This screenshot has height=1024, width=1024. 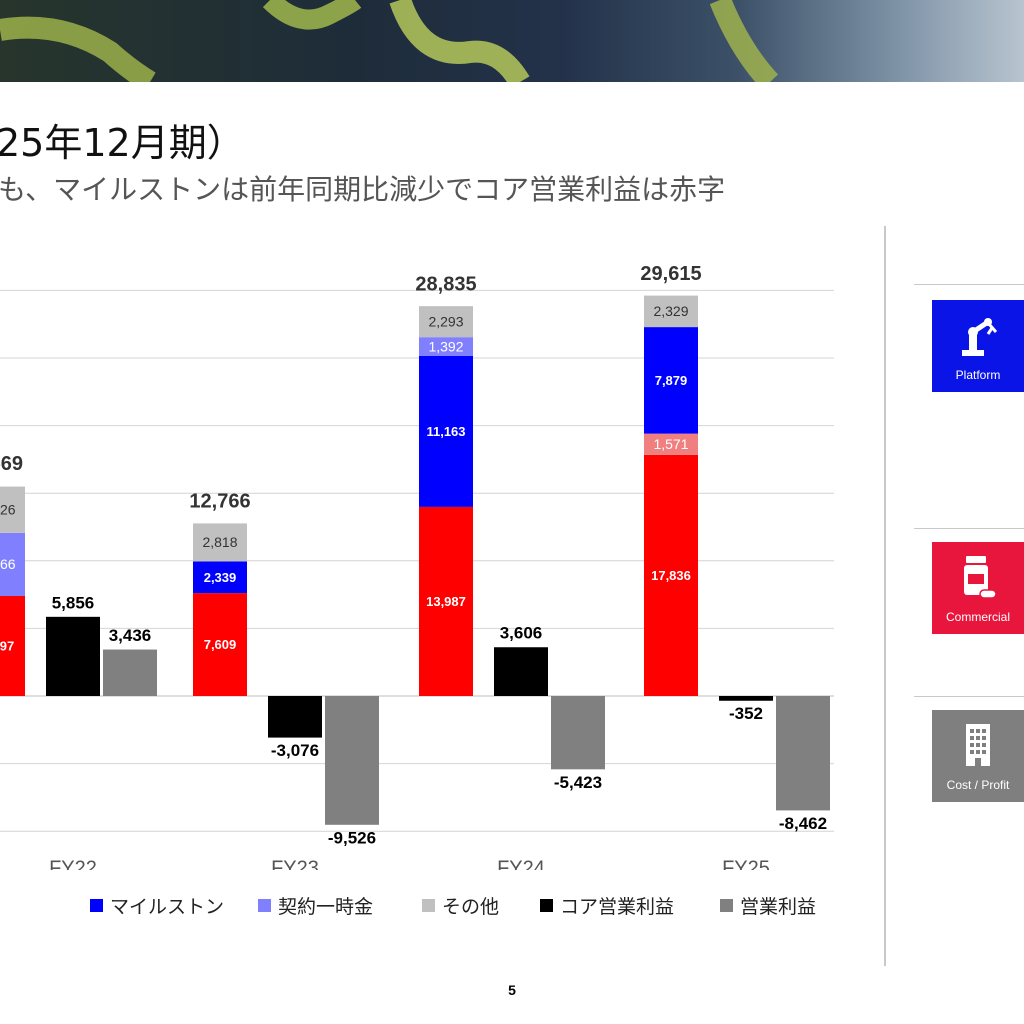 What do you see at coordinates (980, 577) in the screenshot?
I see `medicine-bottle-icon` at bounding box center [980, 577].